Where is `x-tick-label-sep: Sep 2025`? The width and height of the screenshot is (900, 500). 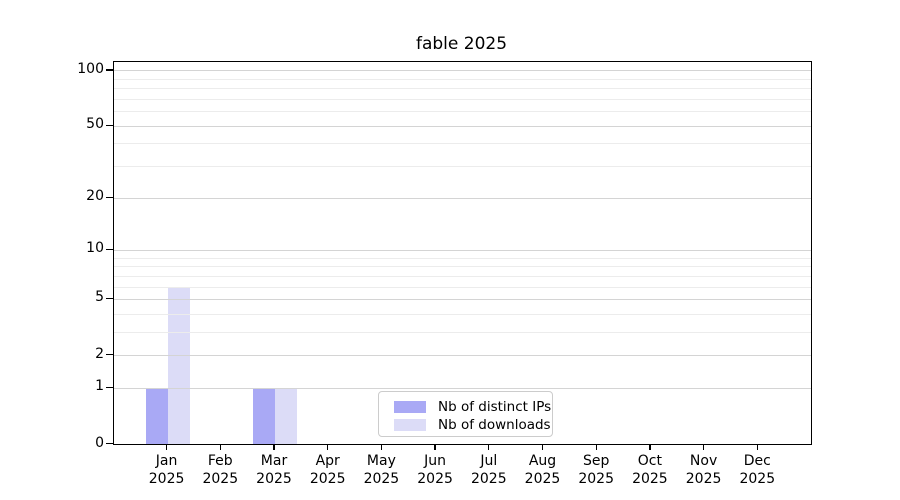 x-tick-label-sep: Sep 2025 is located at coordinates (596, 470).